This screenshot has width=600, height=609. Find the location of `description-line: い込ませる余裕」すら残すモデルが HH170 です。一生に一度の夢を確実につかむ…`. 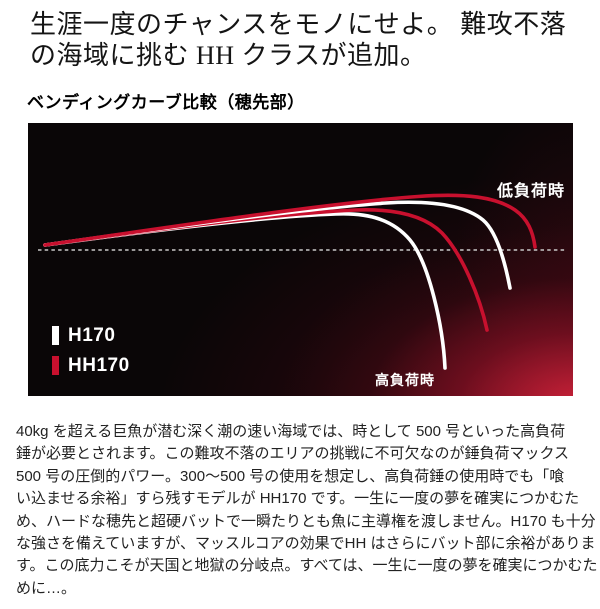

description-line: い込ませる余裕」すら残すモデルが HH170 です。一生に一度の夢を確実につかむ… is located at coordinates (298, 499).